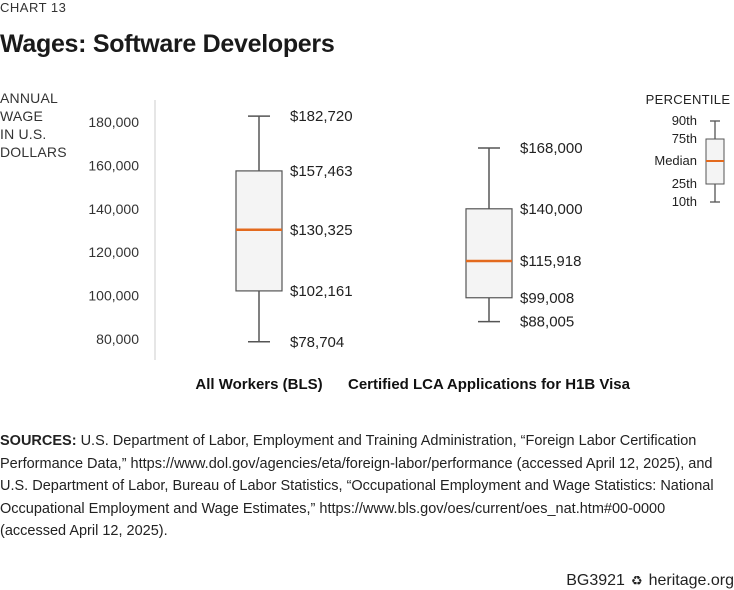 The height and width of the screenshot is (590, 734). What do you see at coordinates (117, 339) in the screenshot?
I see `y-tick-label: 80,000` at bounding box center [117, 339].